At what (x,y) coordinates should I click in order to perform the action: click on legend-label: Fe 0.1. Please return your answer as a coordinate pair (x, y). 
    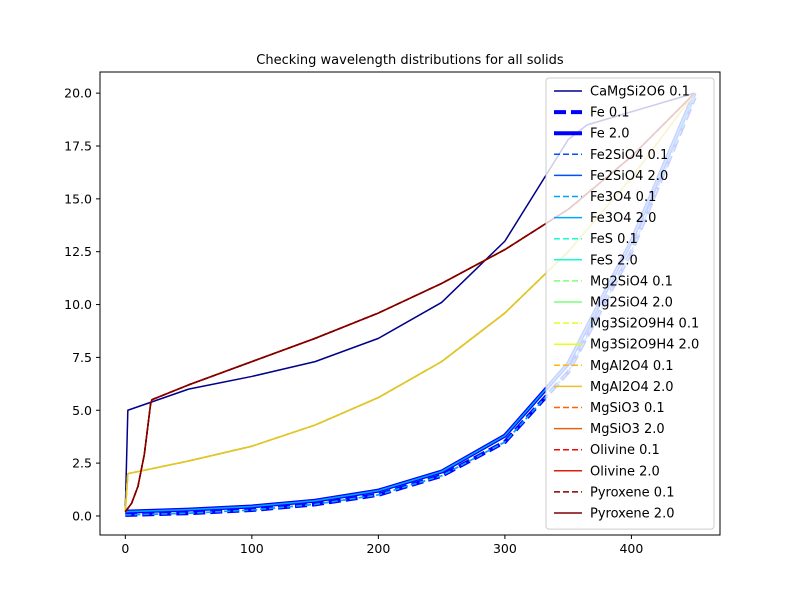
    Looking at the image, I should click on (610, 113).